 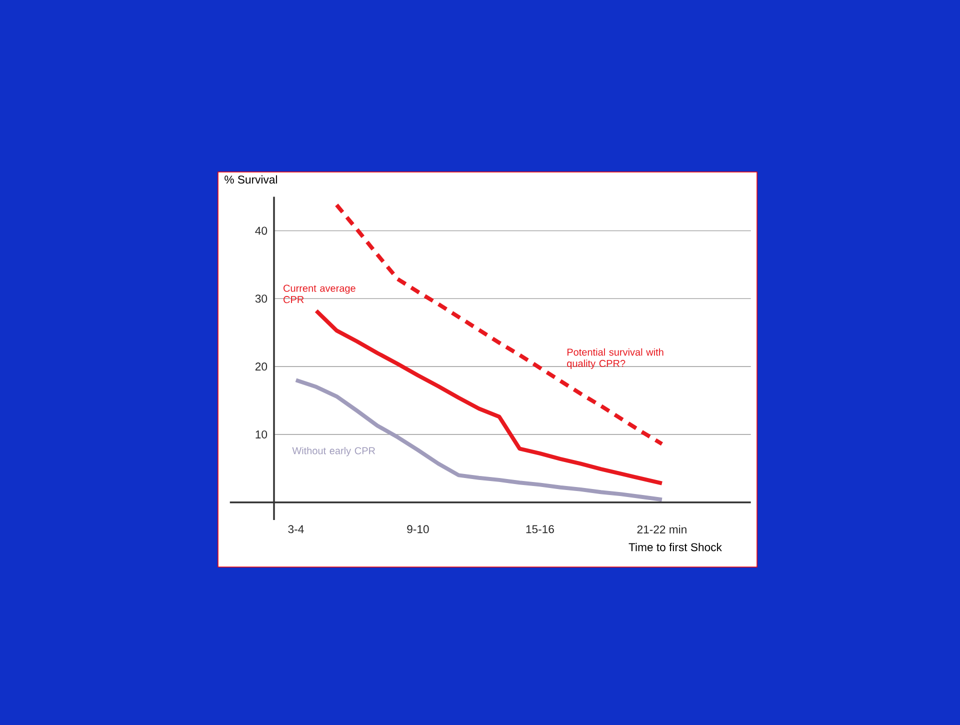 I want to click on y-tick-label: 30, so click(x=261, y=298).